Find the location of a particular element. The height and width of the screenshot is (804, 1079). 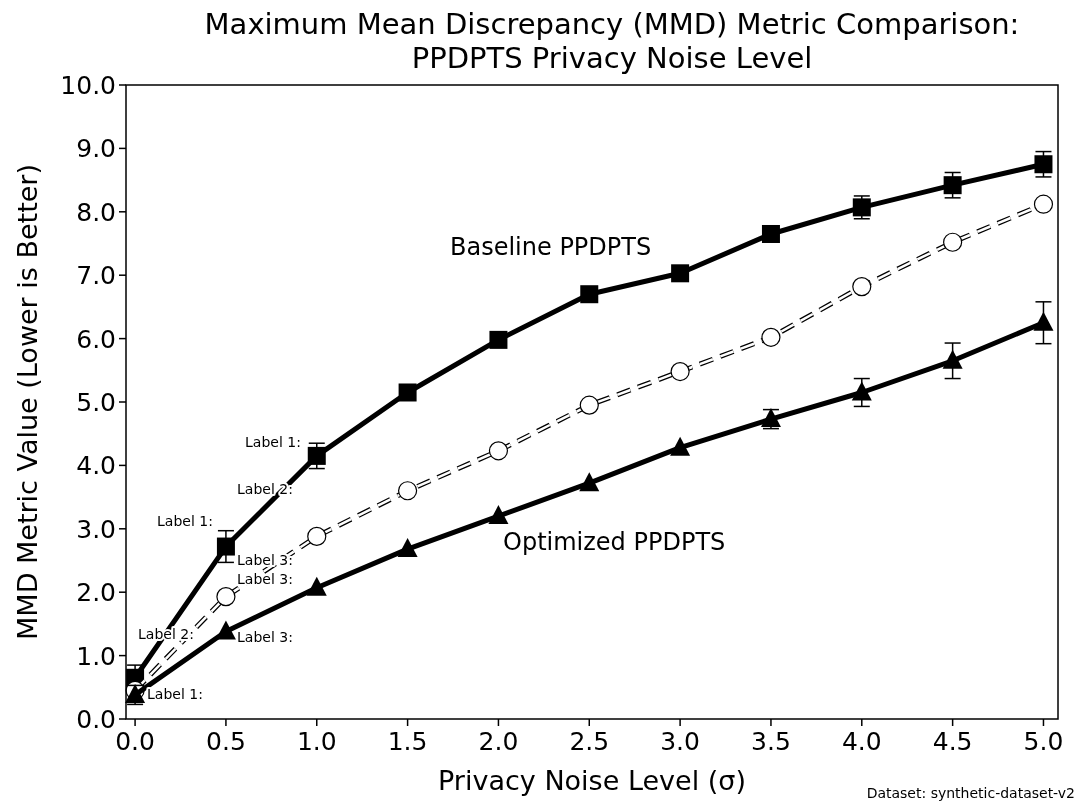

x-tick-label: 1.0 is located at coordinates (316, 741).